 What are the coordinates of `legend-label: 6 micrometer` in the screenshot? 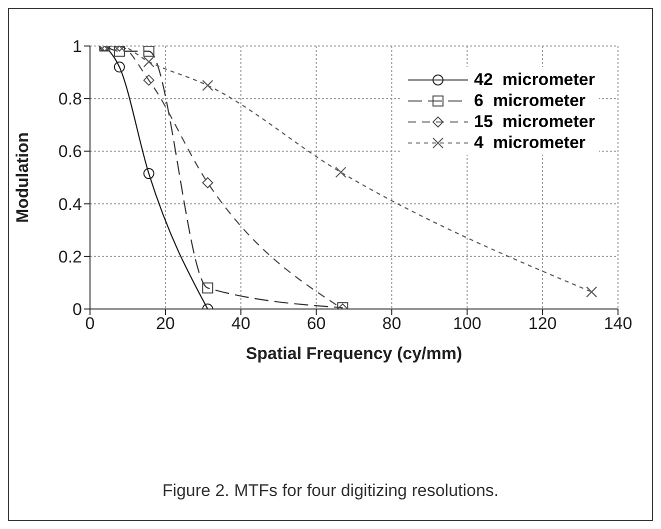 It's located at (530, 100).